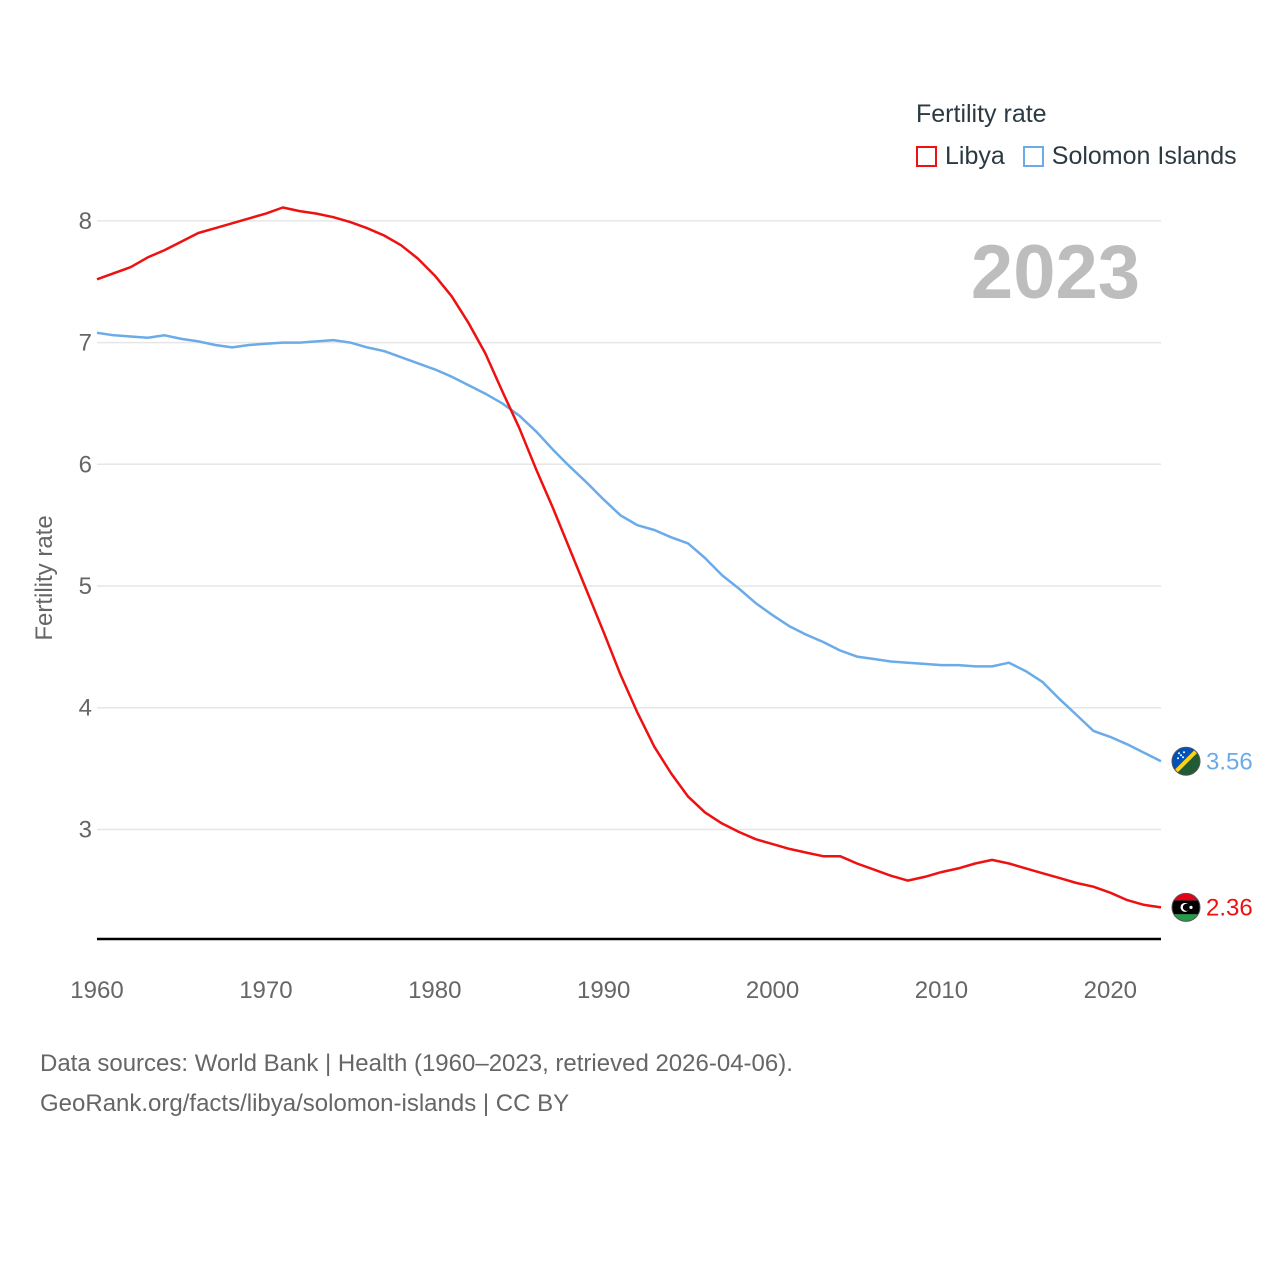 This screenshot has height=1280, width=1280. I want to click on y-tick-label: 5, so click(85, 586).